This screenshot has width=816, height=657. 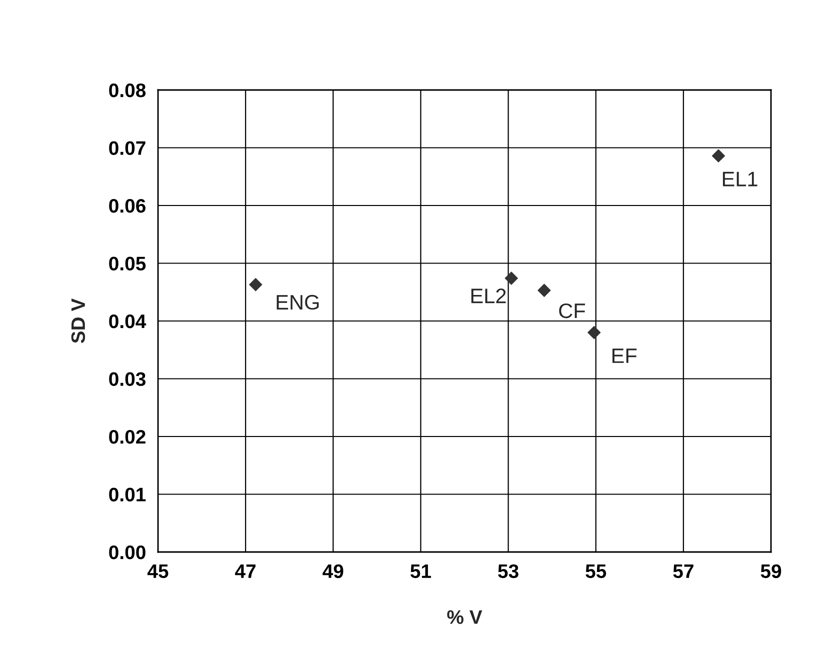 I want to click on y-tick-label: 0.03, so click(x=127, y=379).